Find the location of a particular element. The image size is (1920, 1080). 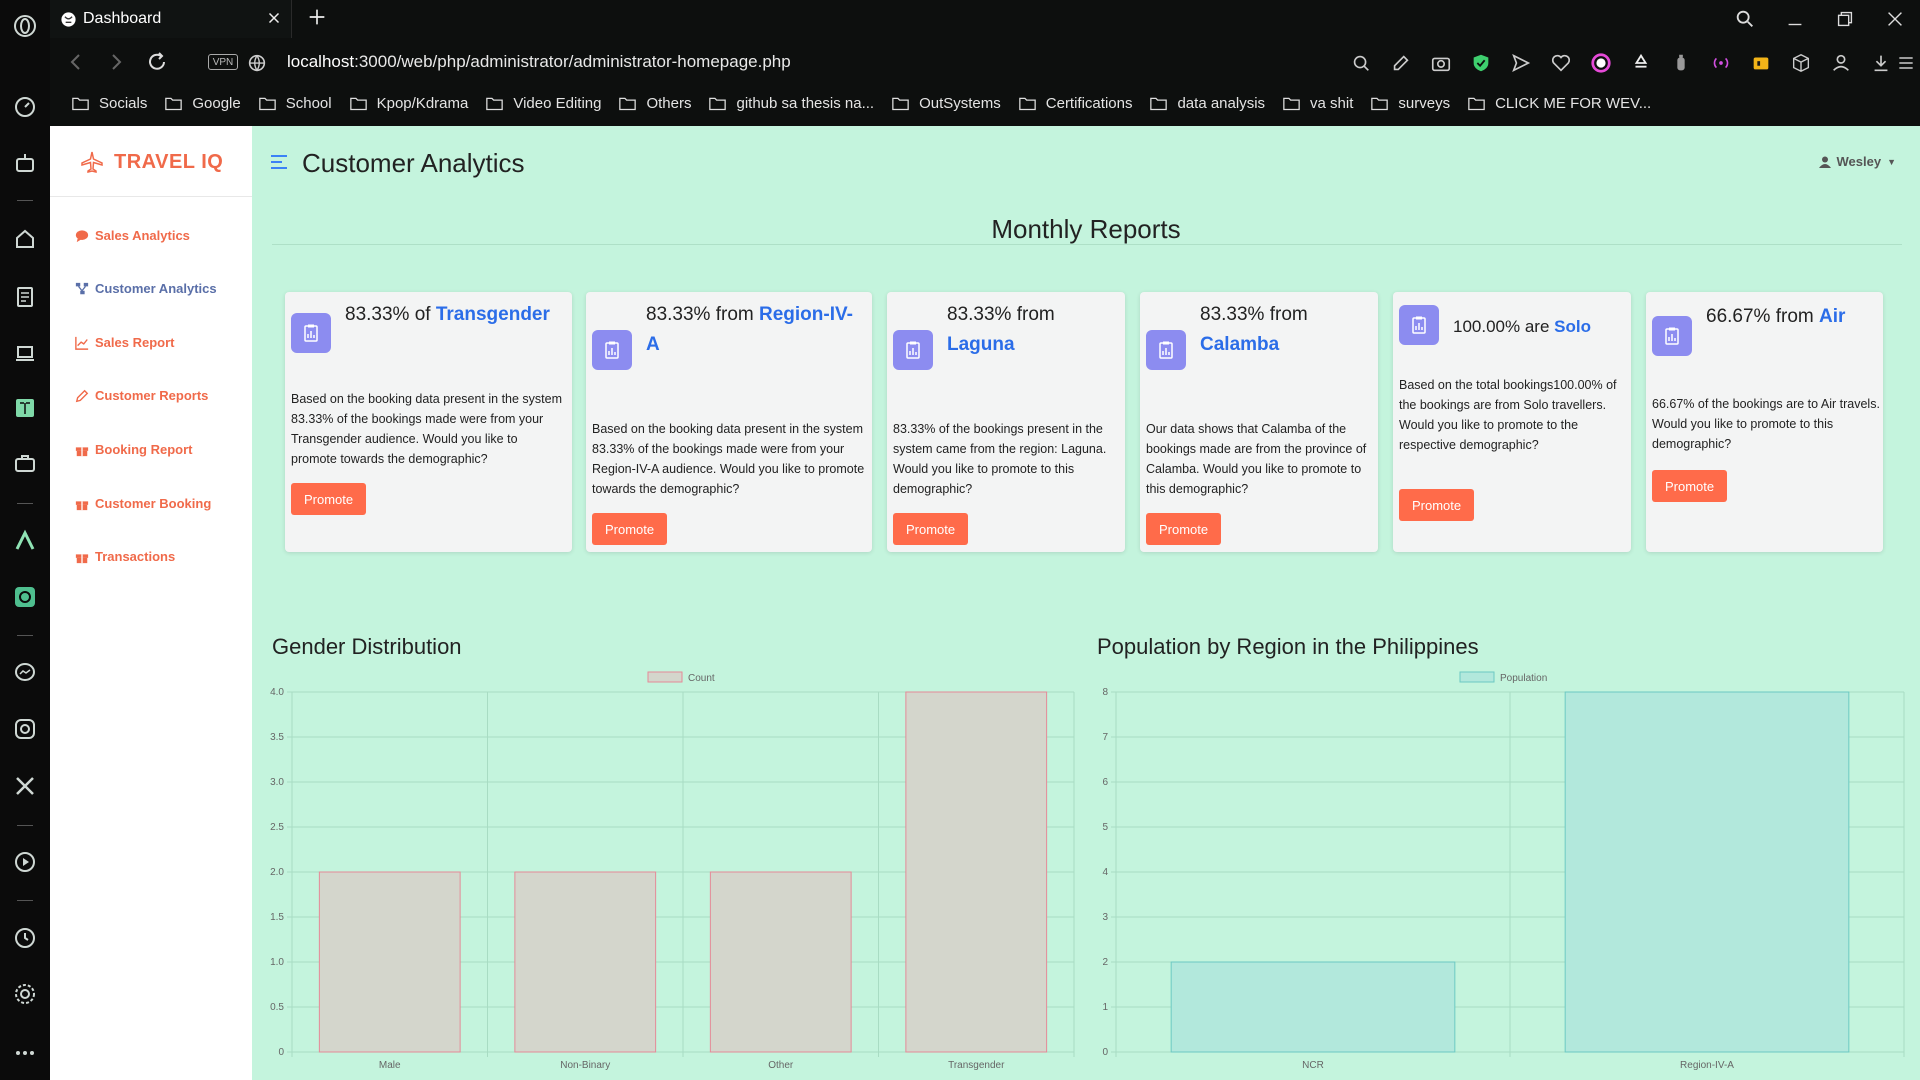

bookmark-folder: va shit is located at coordinates (1318, 103).